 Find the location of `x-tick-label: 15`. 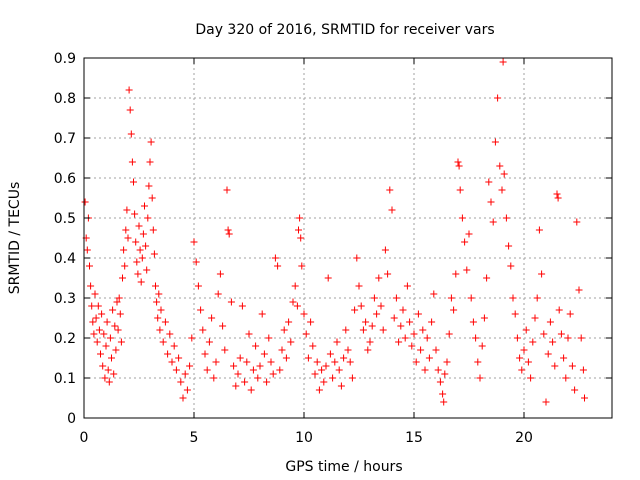

x-tick-label: 15 is located at coordinates (414, 438).